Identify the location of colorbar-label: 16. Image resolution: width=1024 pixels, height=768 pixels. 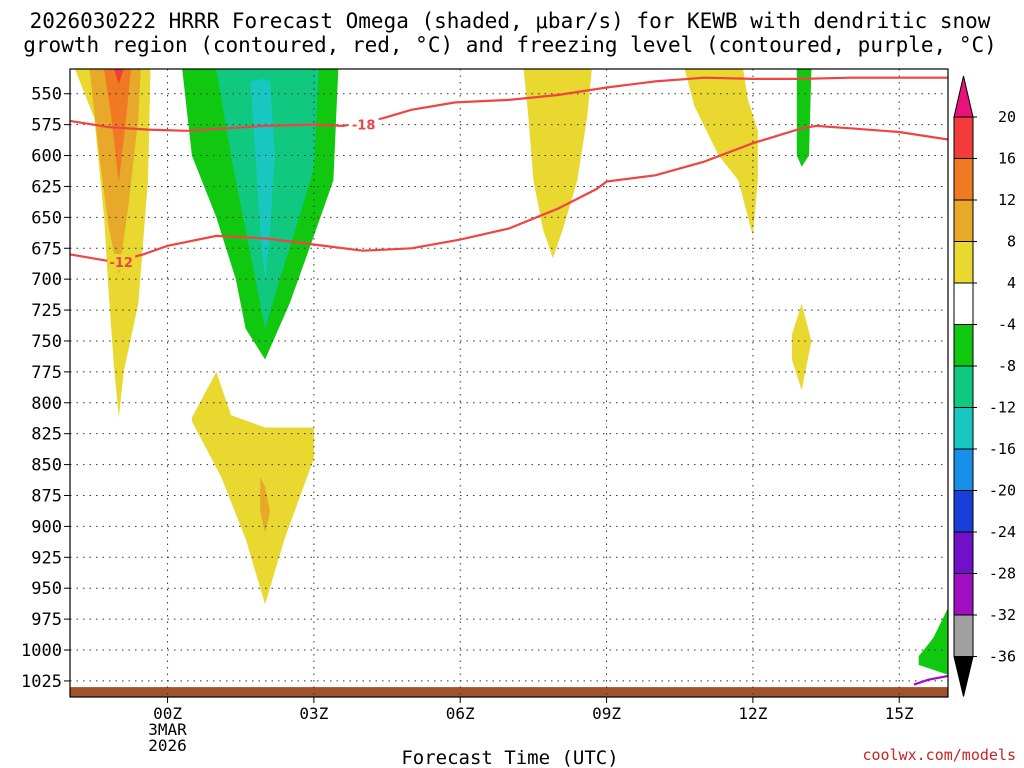
(1007, 159).